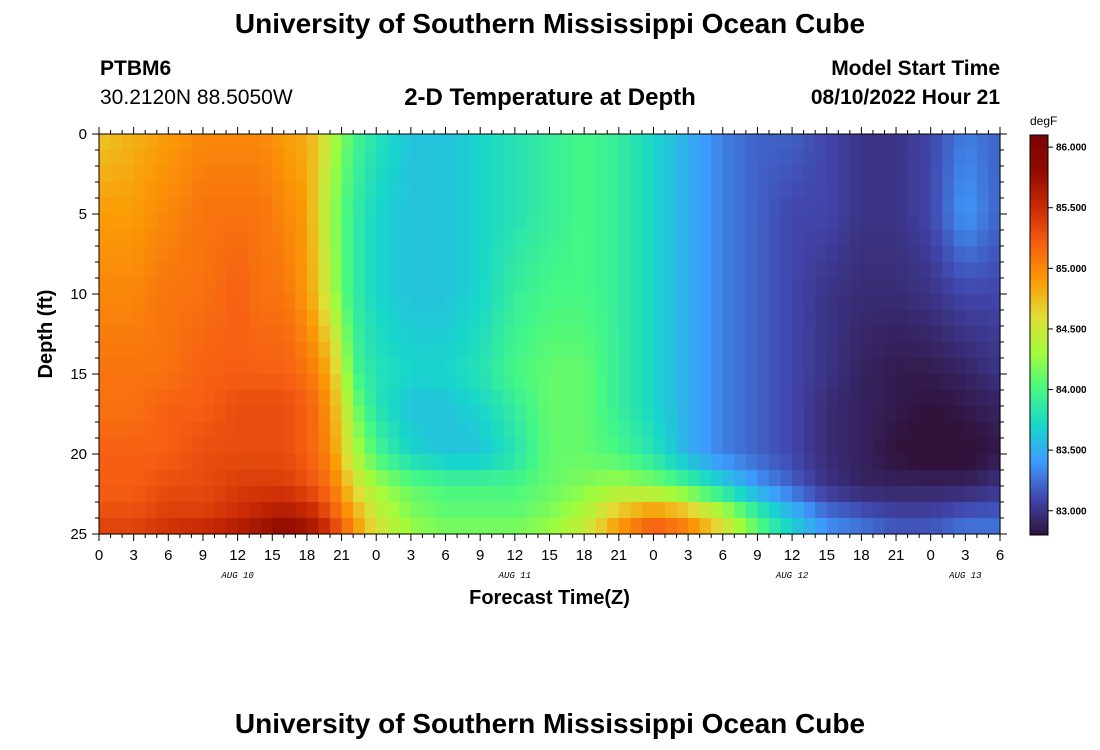 The width and height of the screenshot is (1100, 750). I want to click on x-tick-label: 15, so click(272, 555).